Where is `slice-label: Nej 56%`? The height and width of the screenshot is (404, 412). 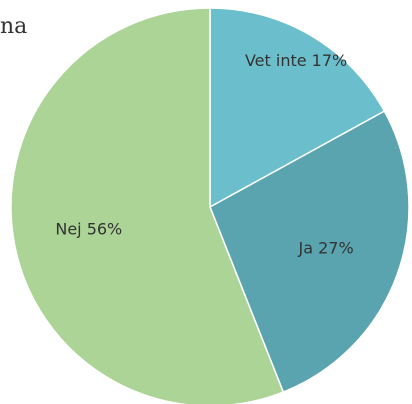
slice-label: Nej 56% is located at coordinates (88, 229).